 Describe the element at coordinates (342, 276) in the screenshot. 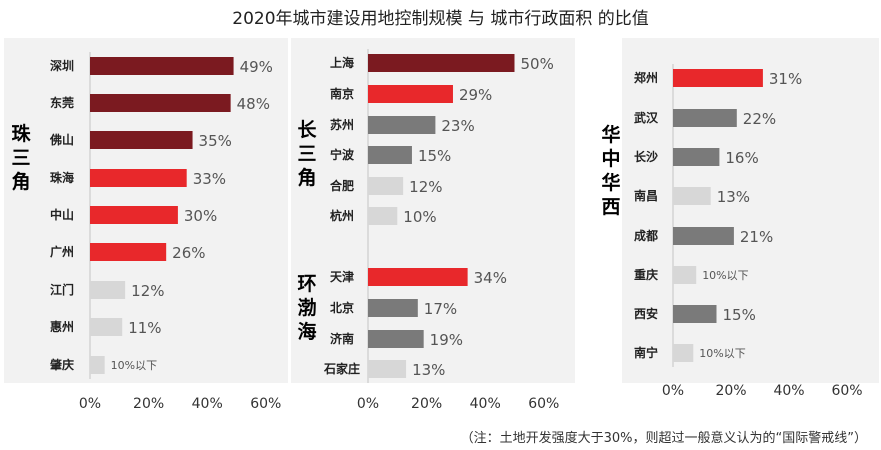

I see `category-label: 天津` at that location.